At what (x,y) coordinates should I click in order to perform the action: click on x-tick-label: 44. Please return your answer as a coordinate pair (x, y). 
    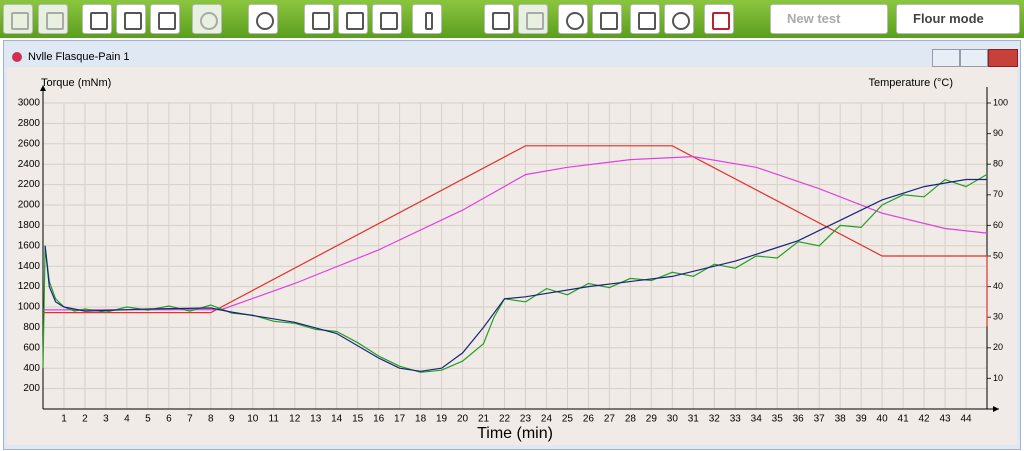
    Looking at the image, I should click on (966, 419).